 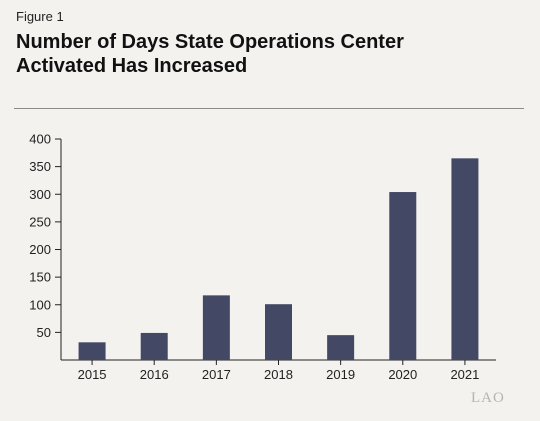 What do you see at coordinates (341, 347) in the screenshot?
I see `bar-2019` at bounding box center [341, 347].